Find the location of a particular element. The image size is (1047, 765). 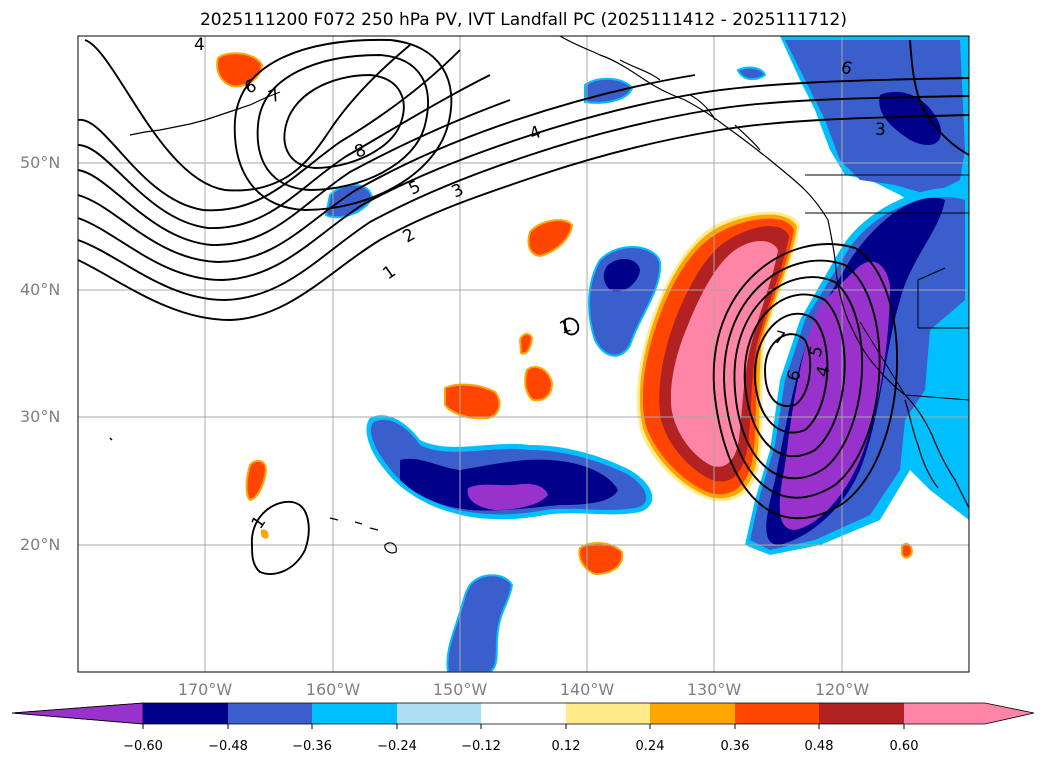

region-north-pos is located at coordinates (550, 238).